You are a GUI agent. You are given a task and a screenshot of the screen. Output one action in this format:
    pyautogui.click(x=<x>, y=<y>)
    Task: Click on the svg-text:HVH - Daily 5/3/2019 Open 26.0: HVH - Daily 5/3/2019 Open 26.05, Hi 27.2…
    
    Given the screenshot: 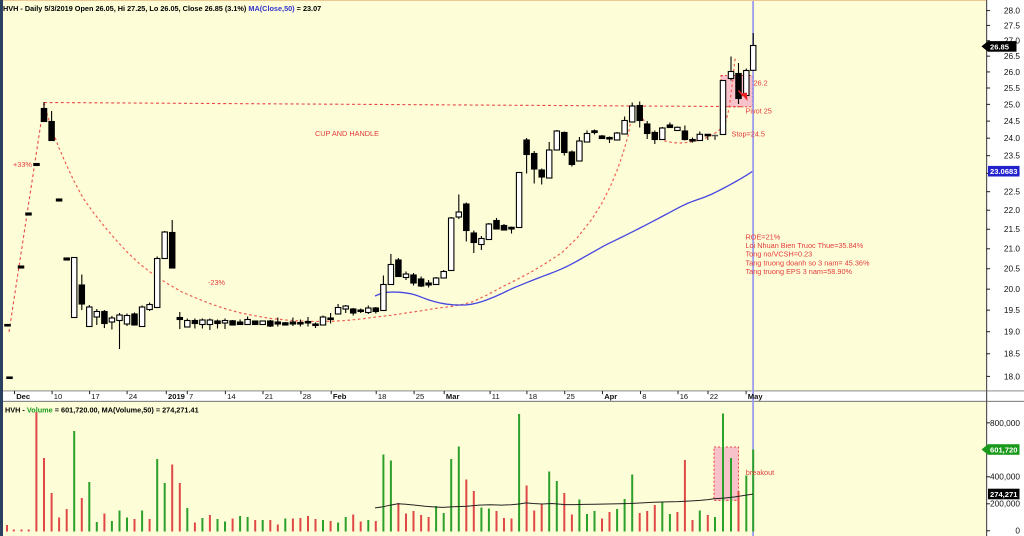 What is the action you would take?
    pyautogui.click(x=162, y=8)
    